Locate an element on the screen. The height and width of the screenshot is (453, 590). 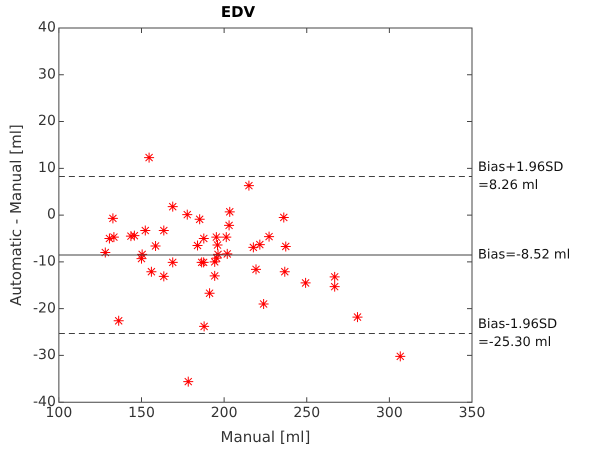
ref-line-label: Bias=-8.52 ml is located at coordinates (524, 254).